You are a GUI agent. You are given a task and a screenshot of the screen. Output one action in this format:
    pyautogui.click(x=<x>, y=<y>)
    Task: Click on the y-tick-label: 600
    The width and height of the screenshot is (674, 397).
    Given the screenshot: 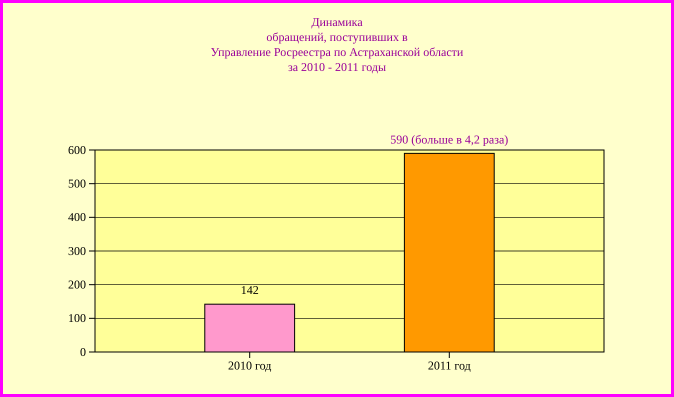 What is the action you would take?
    pyautogui.click(x=77, y=149)
    